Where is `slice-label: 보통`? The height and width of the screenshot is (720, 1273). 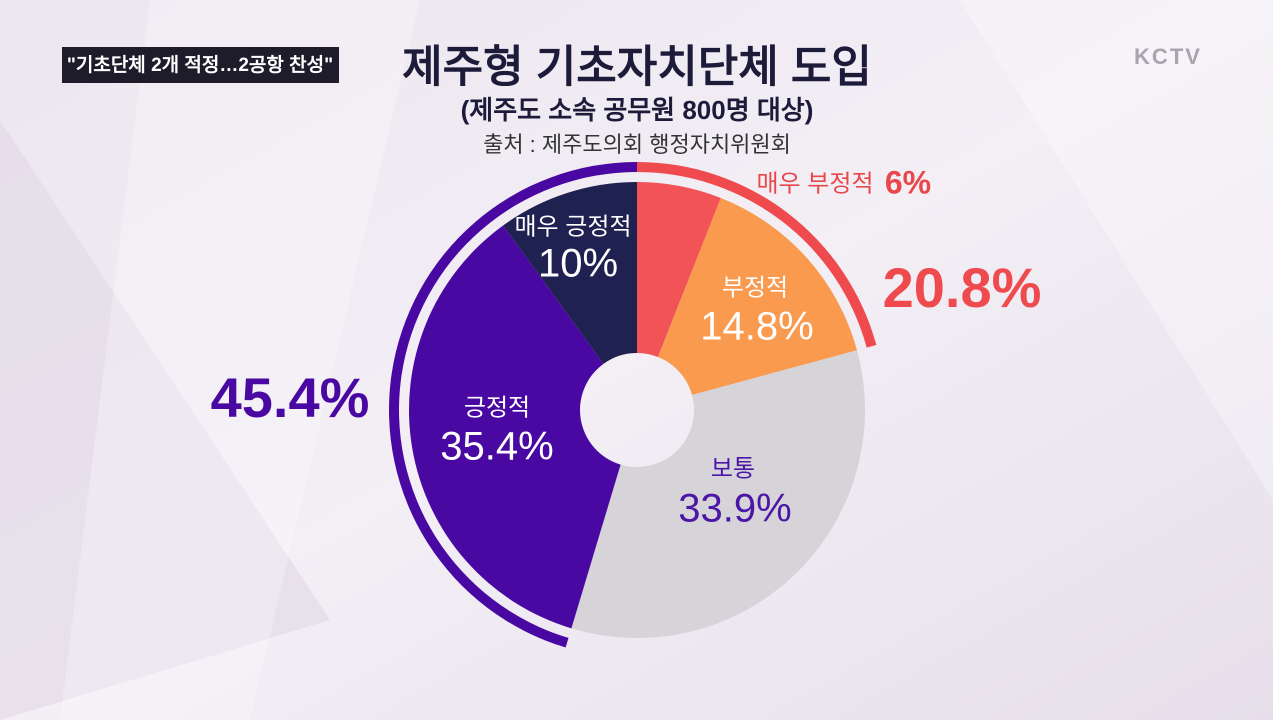
slice-label: 보통 is located at coordinates (733, 468).